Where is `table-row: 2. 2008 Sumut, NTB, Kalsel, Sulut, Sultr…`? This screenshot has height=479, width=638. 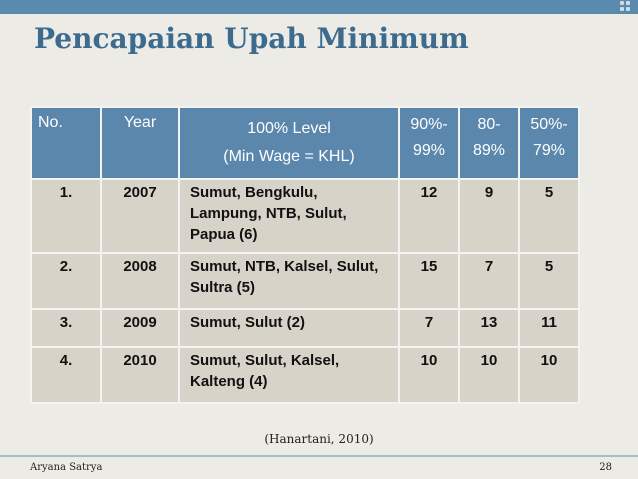
table-row: 2. 2008 Sumut, NTB, Kalsel, Sulut, Sultr… is located at coordinates (305, 281).